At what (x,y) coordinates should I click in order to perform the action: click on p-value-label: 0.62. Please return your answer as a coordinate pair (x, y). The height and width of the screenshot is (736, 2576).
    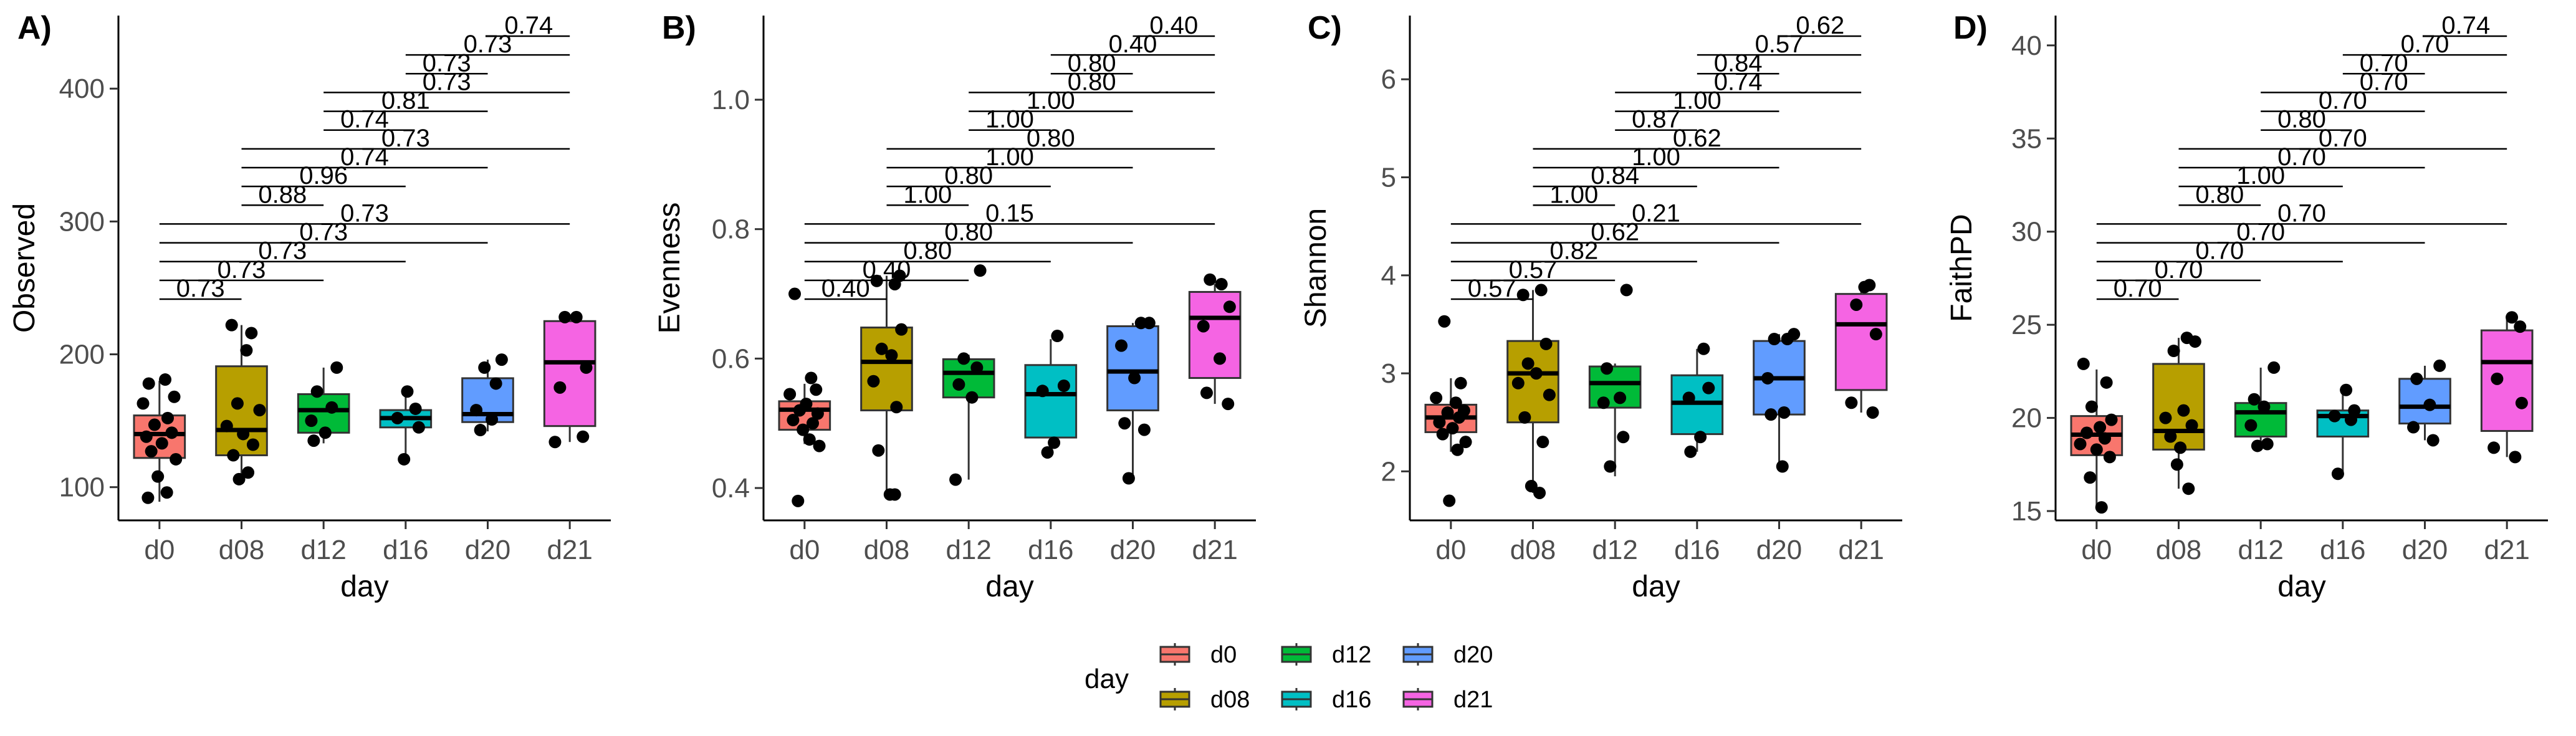
    Looking at the image, I should click on (1697, 138).